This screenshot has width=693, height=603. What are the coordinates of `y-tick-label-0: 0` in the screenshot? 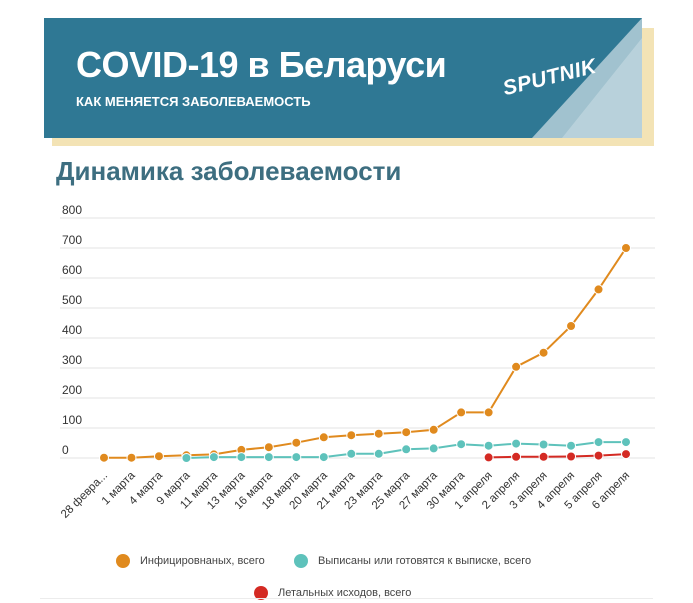 It's located at (65, 450).